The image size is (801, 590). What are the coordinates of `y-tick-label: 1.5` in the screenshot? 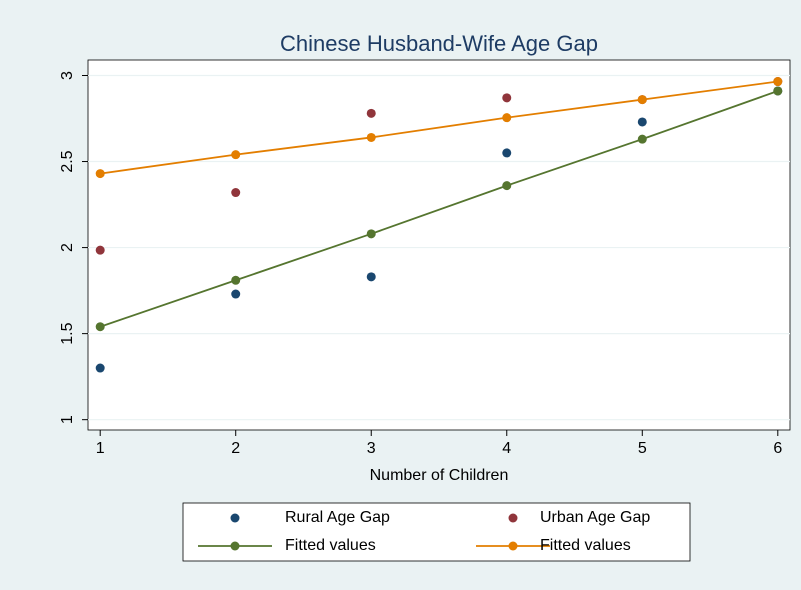 It's located at (67, 333).